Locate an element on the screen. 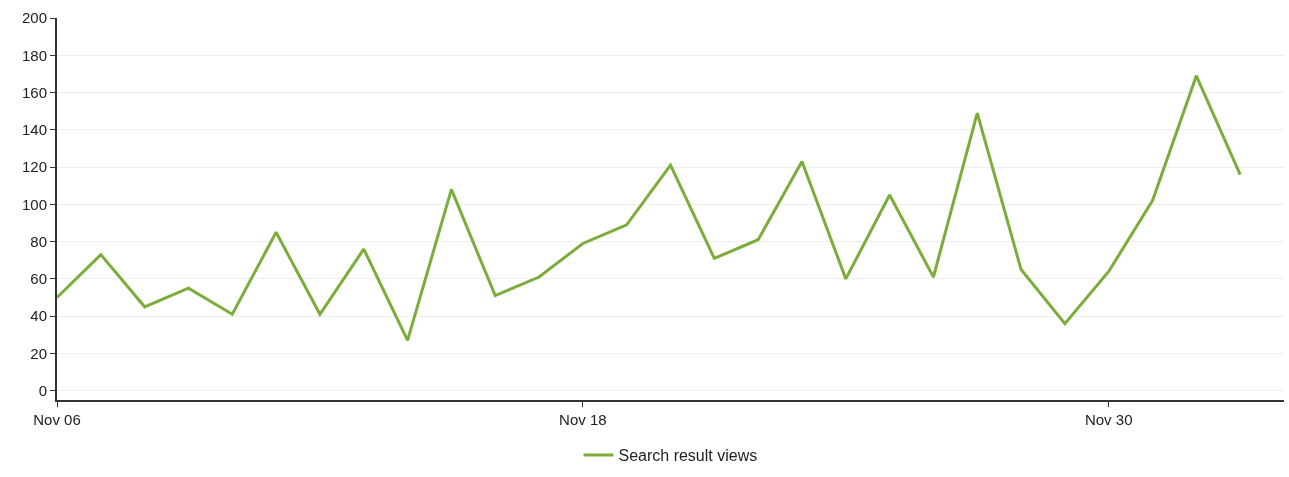 This screenshot has width=1289, height=477. x-tick-label: Nov 30 is located at coordinates (1108, 419).